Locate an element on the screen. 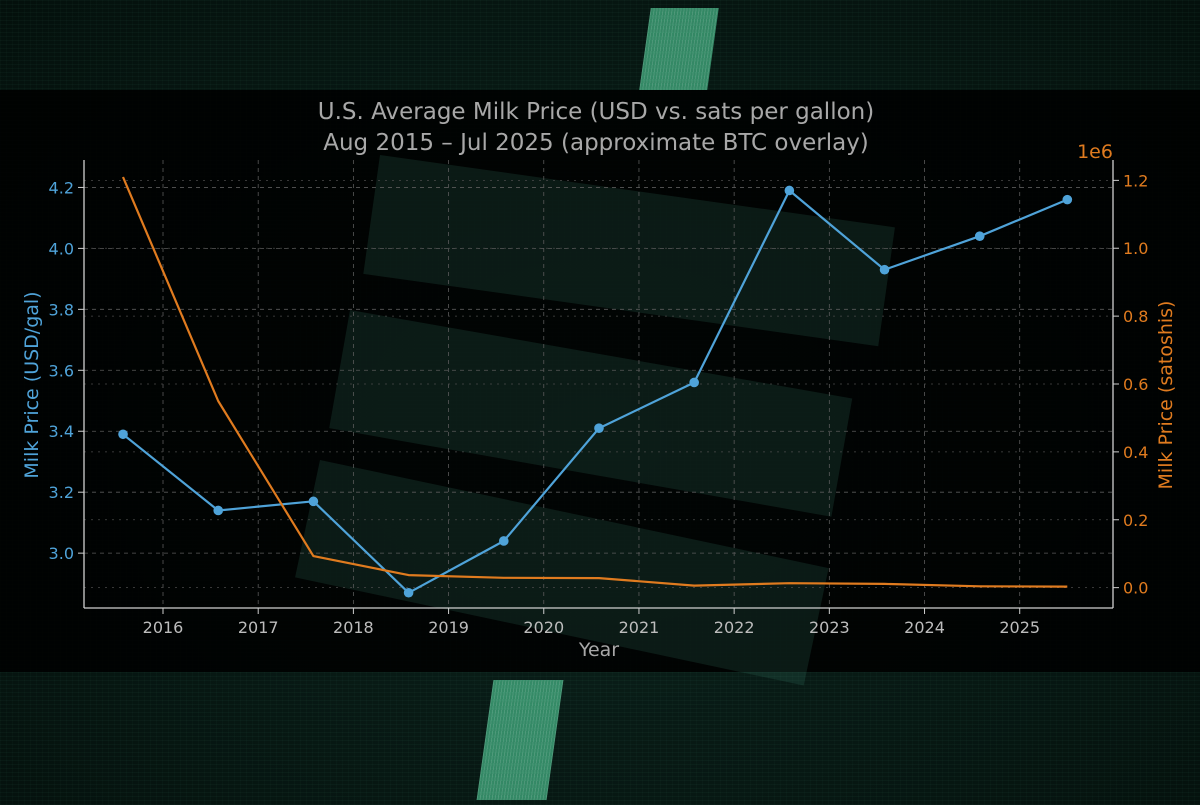 This screenshot has width=1200, height=805. y-left-tick-label: 3.0 is located at coordinates (61, 553).